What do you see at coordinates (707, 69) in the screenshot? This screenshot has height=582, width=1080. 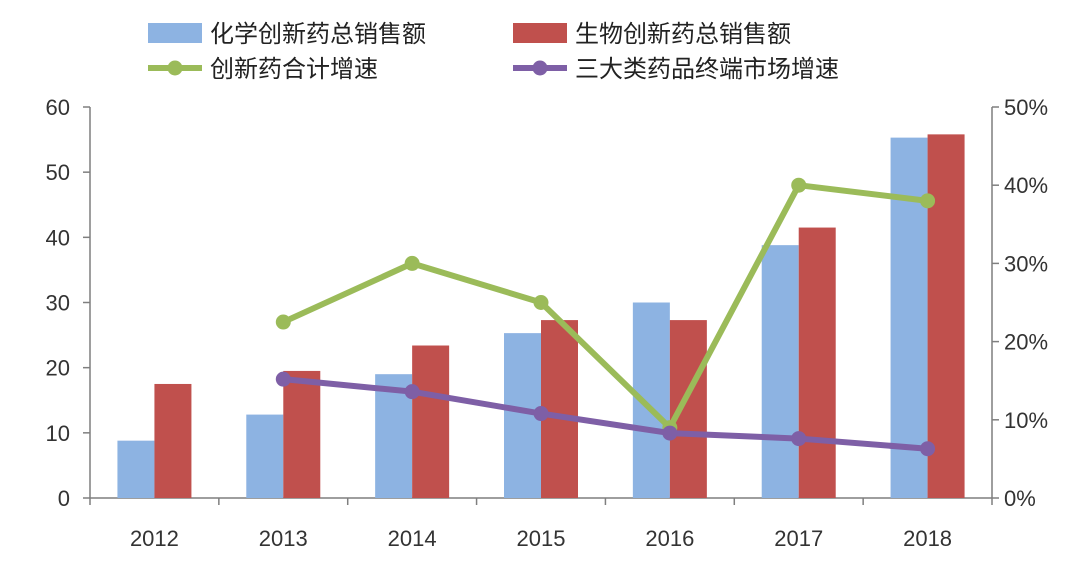 I see `legend-label-market-growth: 三大类药品终端市场增速` at bounding box center [707, 69].